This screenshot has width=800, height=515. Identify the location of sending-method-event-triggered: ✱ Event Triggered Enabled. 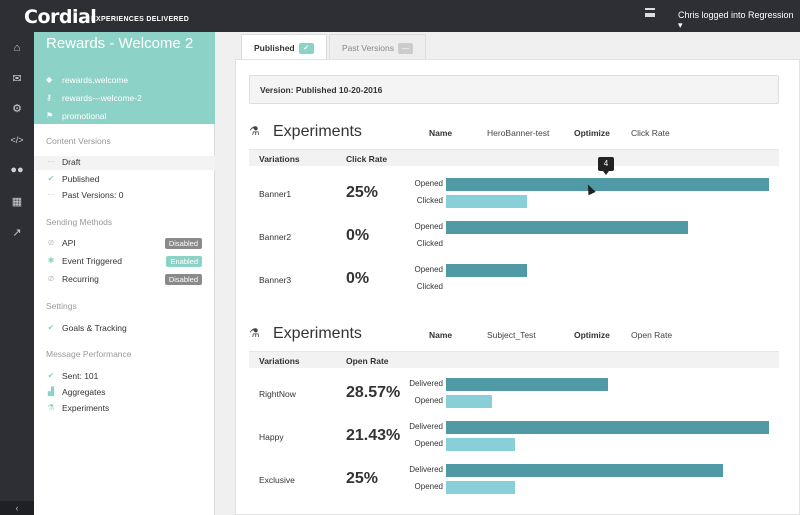
(124, 262).